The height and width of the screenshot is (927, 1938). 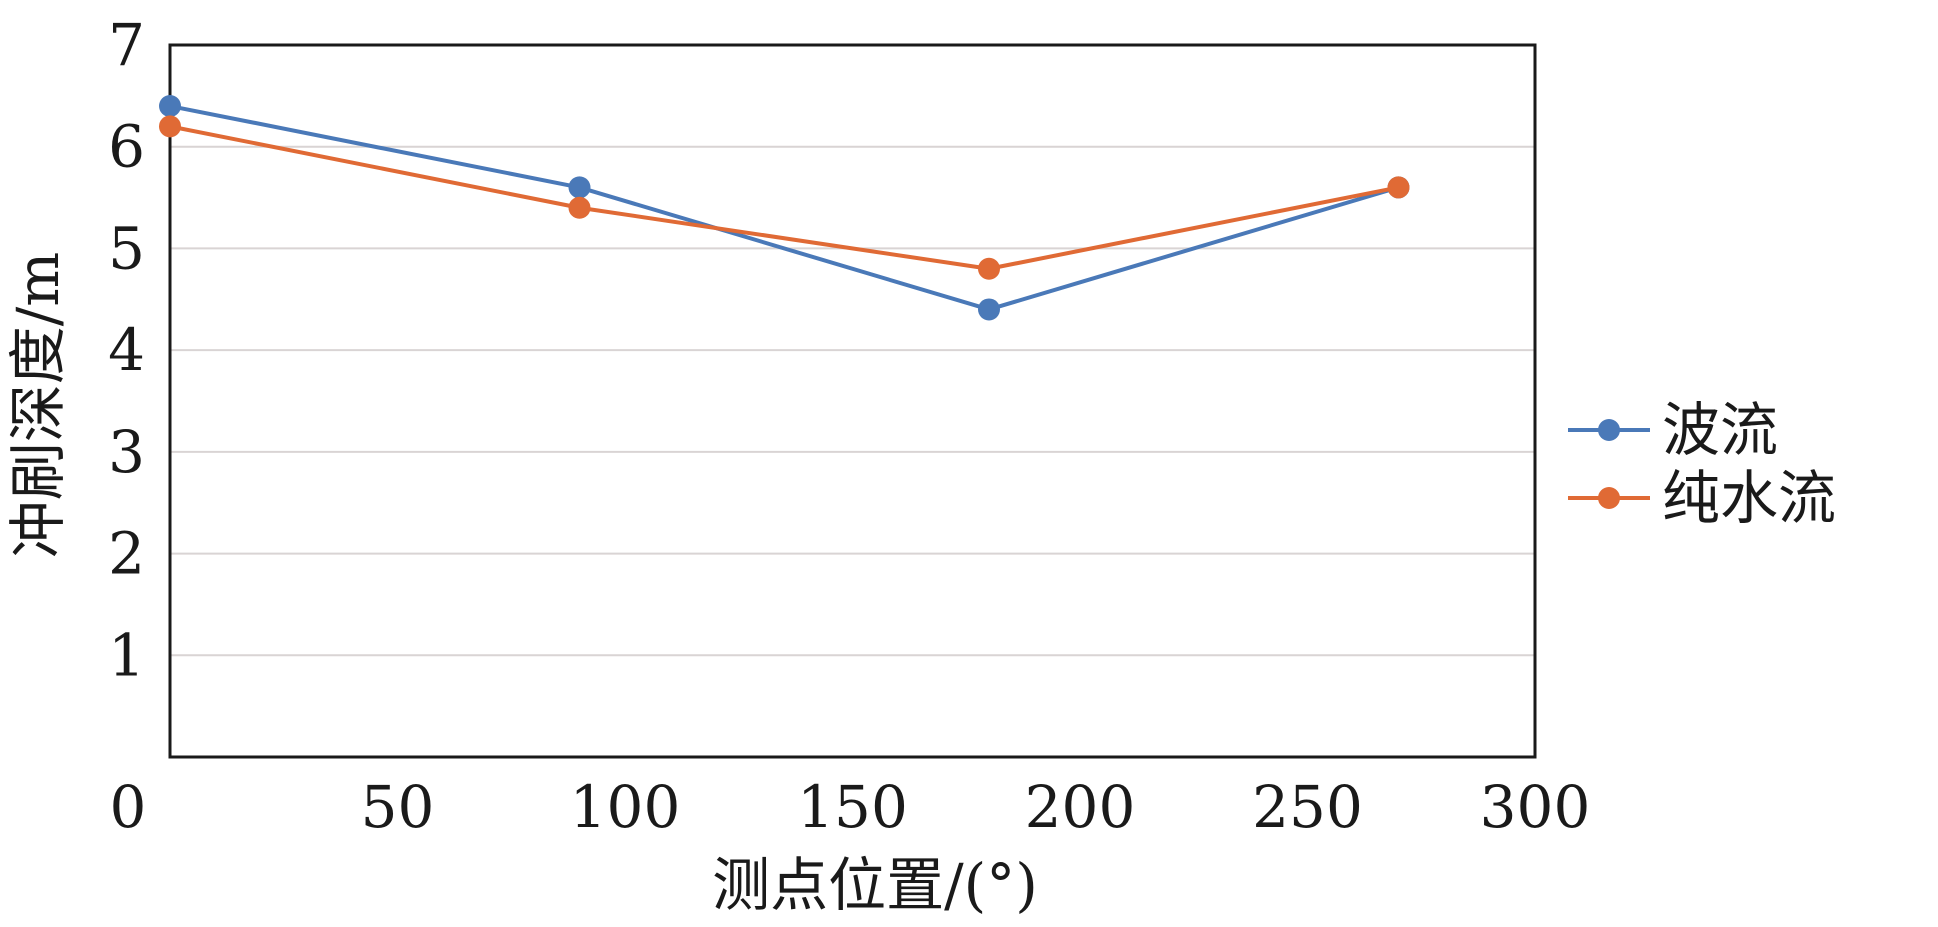 I want to click on x-tick-label: 200, so click(x=1080, y=807).